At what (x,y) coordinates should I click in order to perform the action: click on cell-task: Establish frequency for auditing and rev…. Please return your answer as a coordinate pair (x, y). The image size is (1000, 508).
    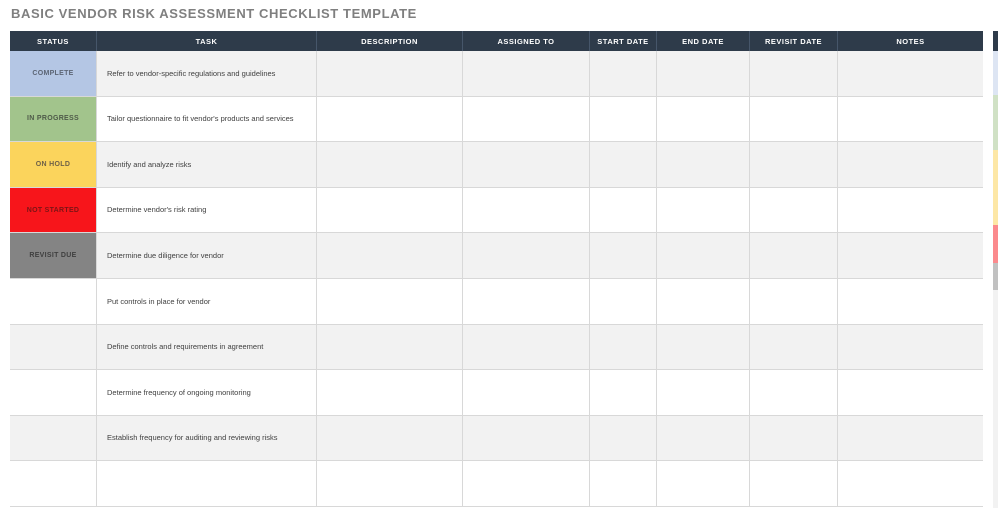
    Looking at the image, I should click on (207, 438).